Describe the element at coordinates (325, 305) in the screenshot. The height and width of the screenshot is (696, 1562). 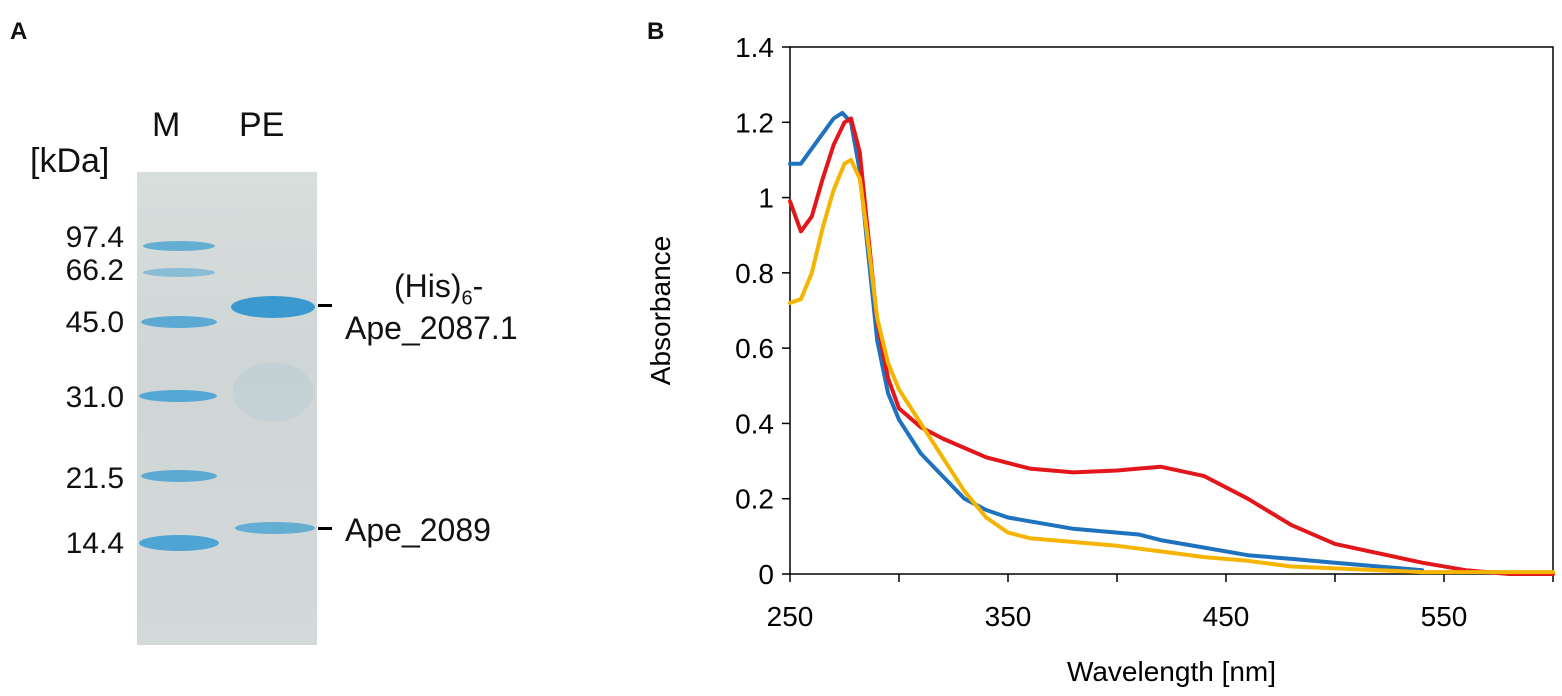
I see `band-marker-tick-2087` at that location.